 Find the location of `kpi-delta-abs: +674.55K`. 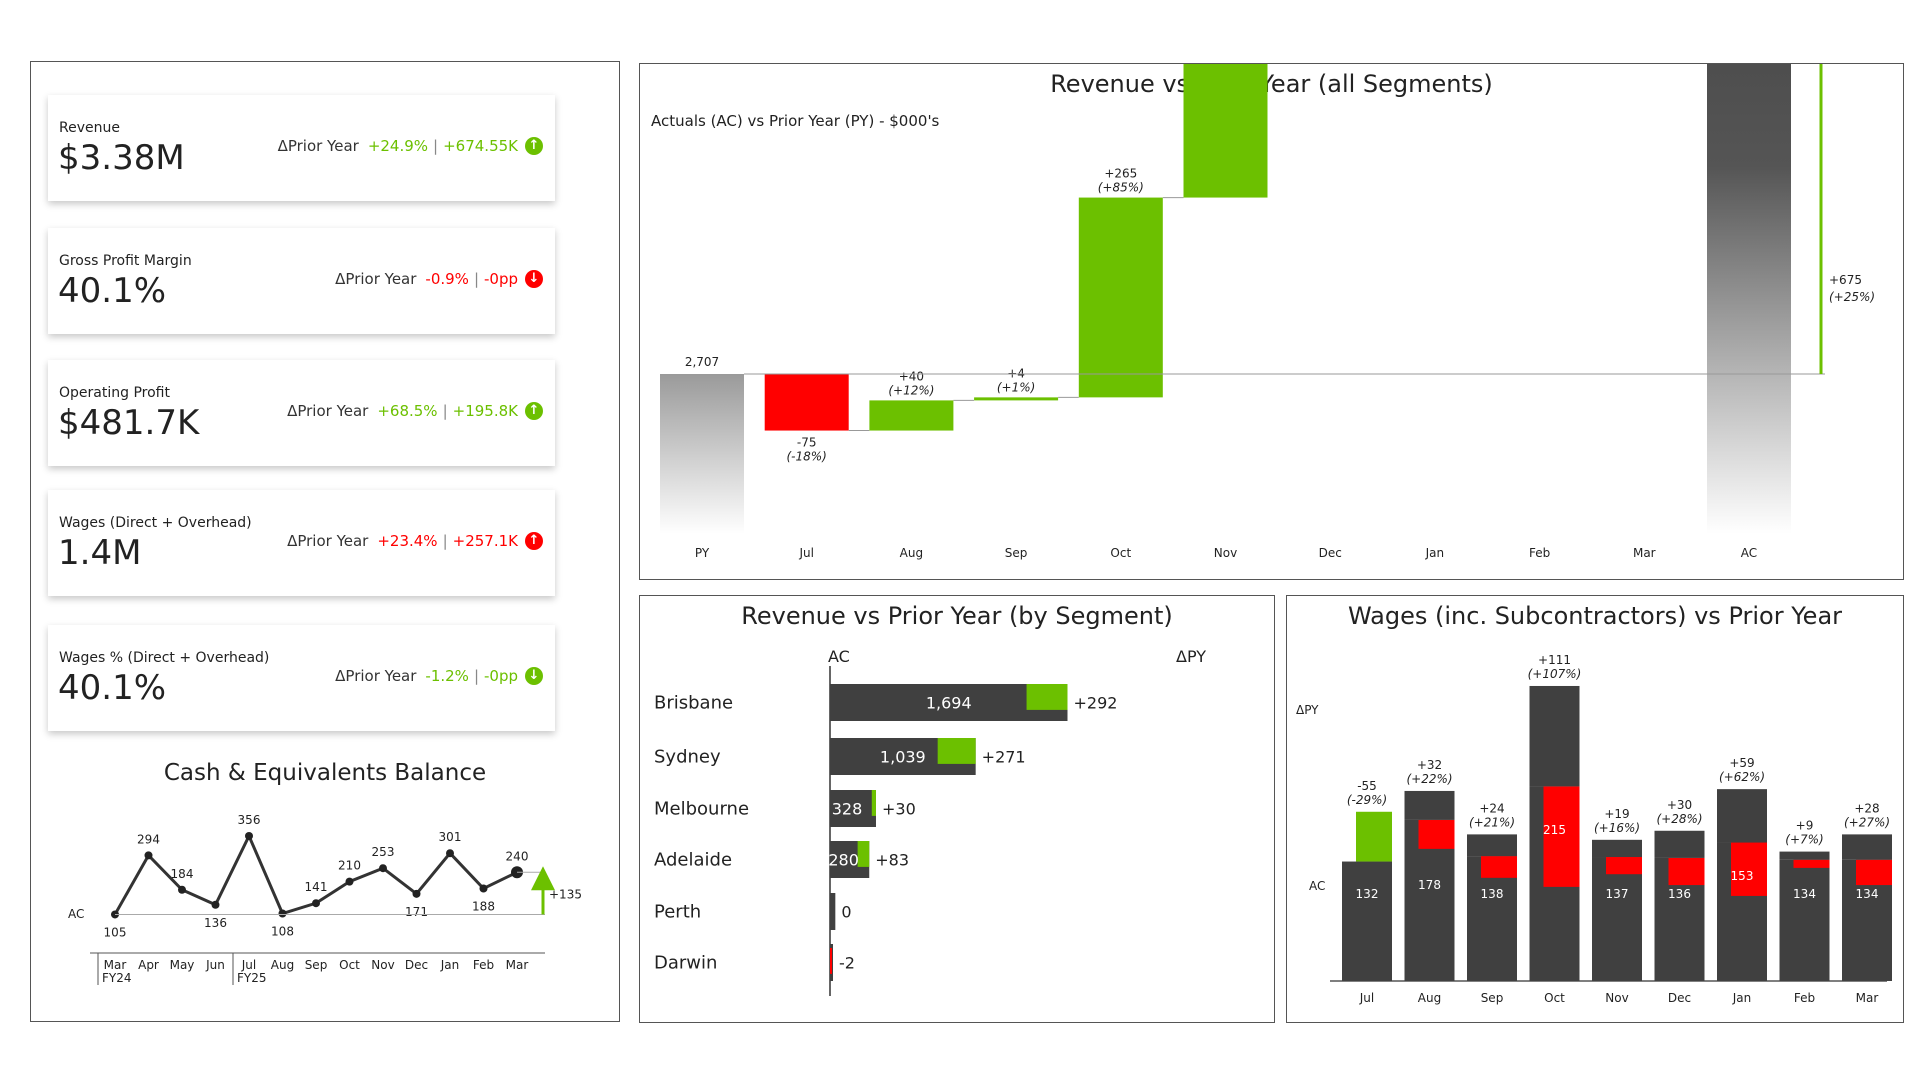

kpi-delta-abs: +674.55K is located at coordinates (480, 146).